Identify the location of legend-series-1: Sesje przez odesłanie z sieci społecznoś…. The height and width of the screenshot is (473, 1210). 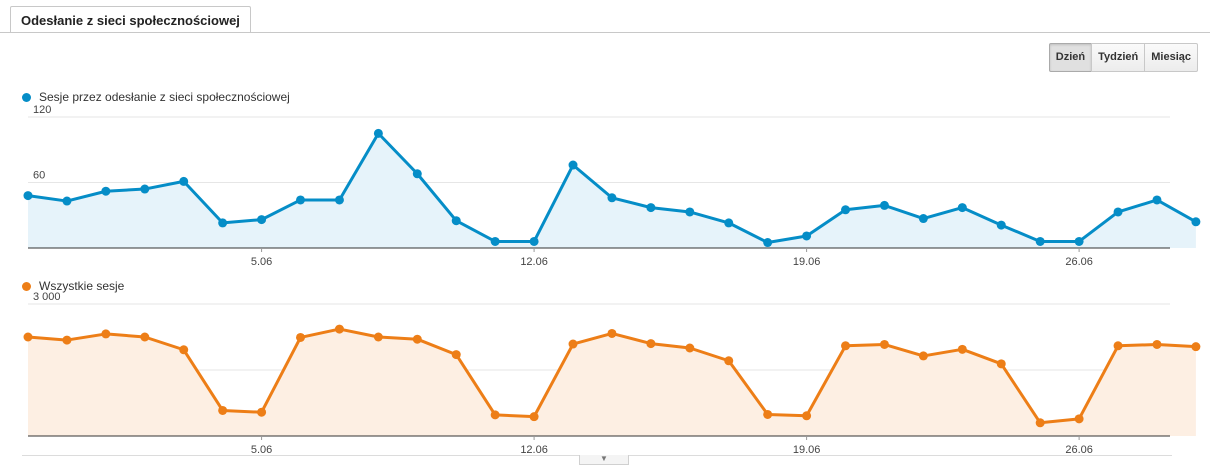
(156, 97).